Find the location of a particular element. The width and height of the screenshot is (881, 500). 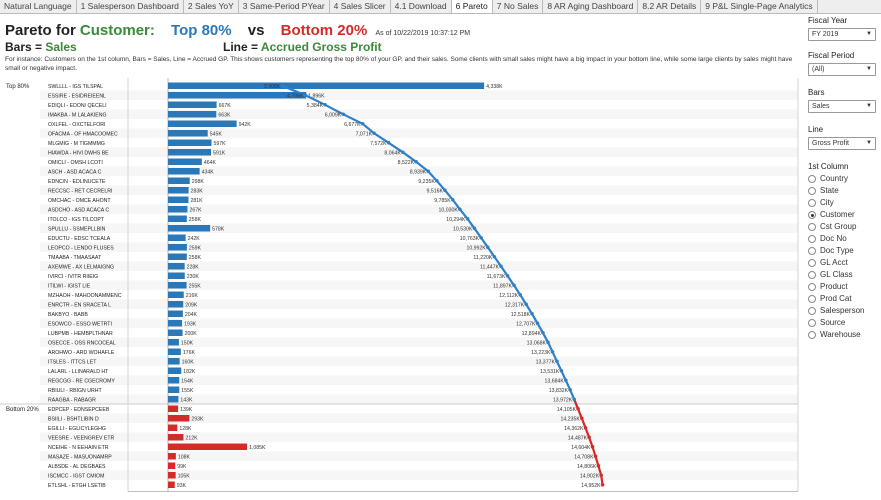

sales-data-label: 182K is located at coordinates (189, 372).